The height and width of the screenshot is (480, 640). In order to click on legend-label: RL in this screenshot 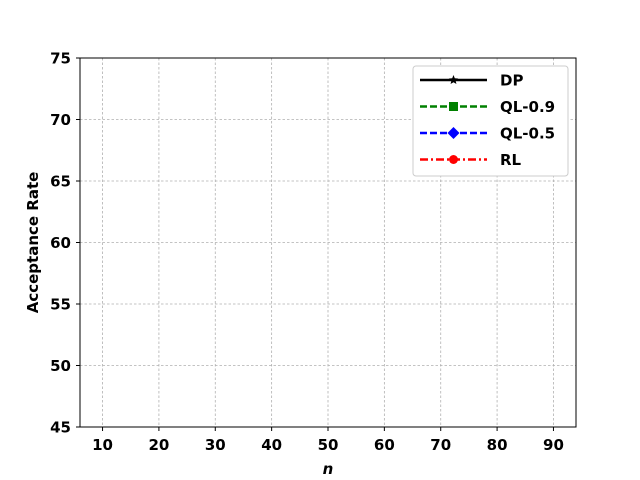, I will do `click(511, 160)`.